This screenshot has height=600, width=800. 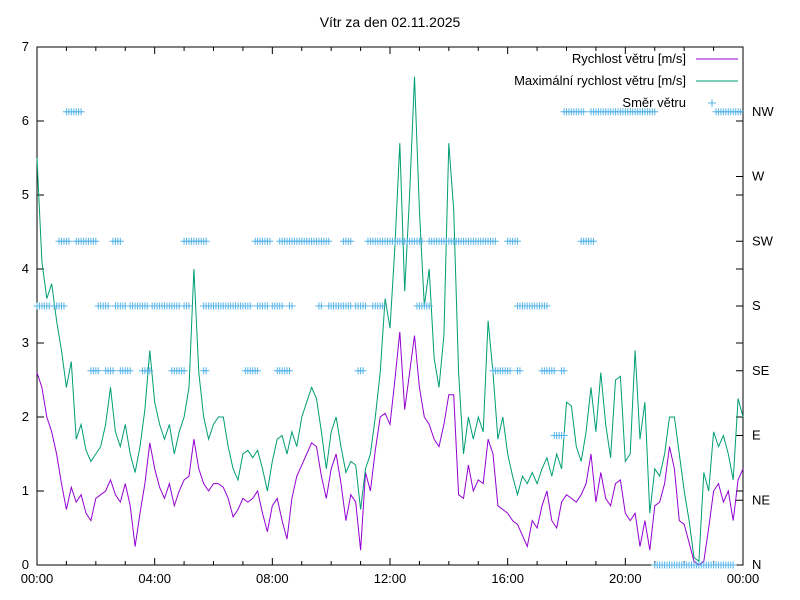 What do you see at coordinates (25, 305) in the screenshot?
I see `y-axis-labels: 0 1 2 3 4 5 6 7` at bounding box center [25, 305].